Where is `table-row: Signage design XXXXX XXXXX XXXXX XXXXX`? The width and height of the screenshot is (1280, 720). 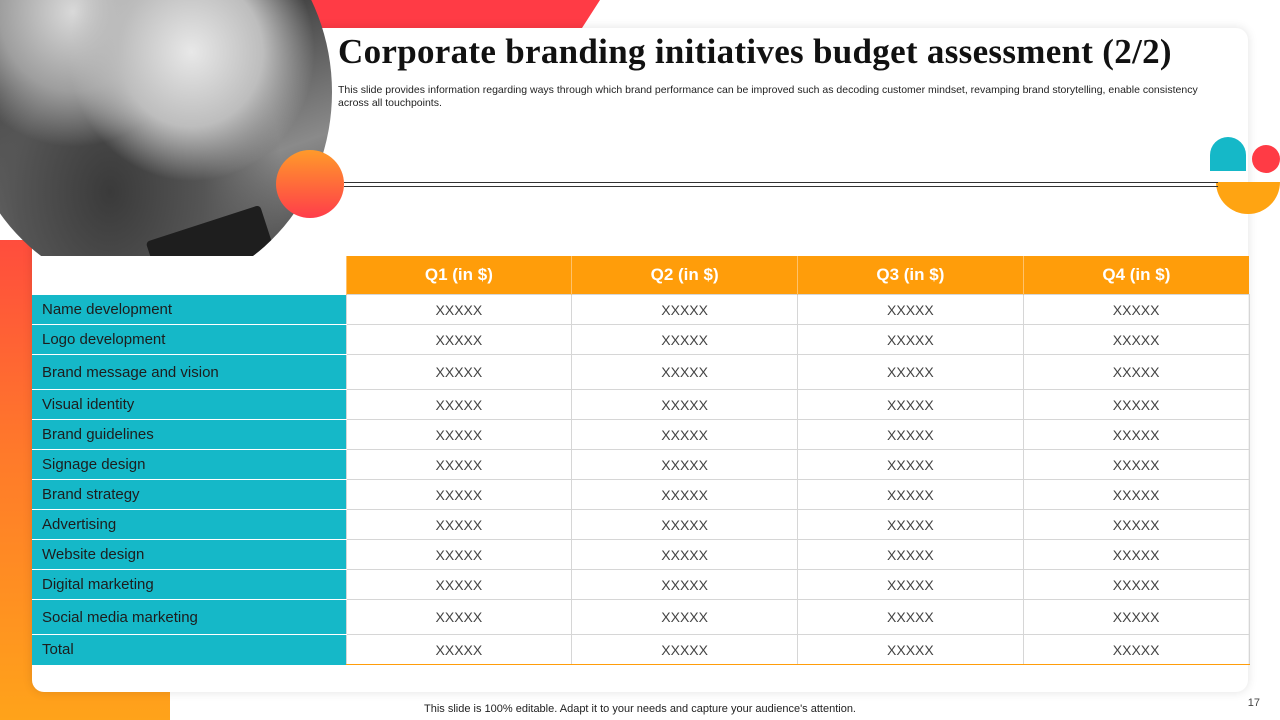
table-row: Signage design XXXXX XXXXX XXXXX XXXXX is located at coordinates (641, 464).